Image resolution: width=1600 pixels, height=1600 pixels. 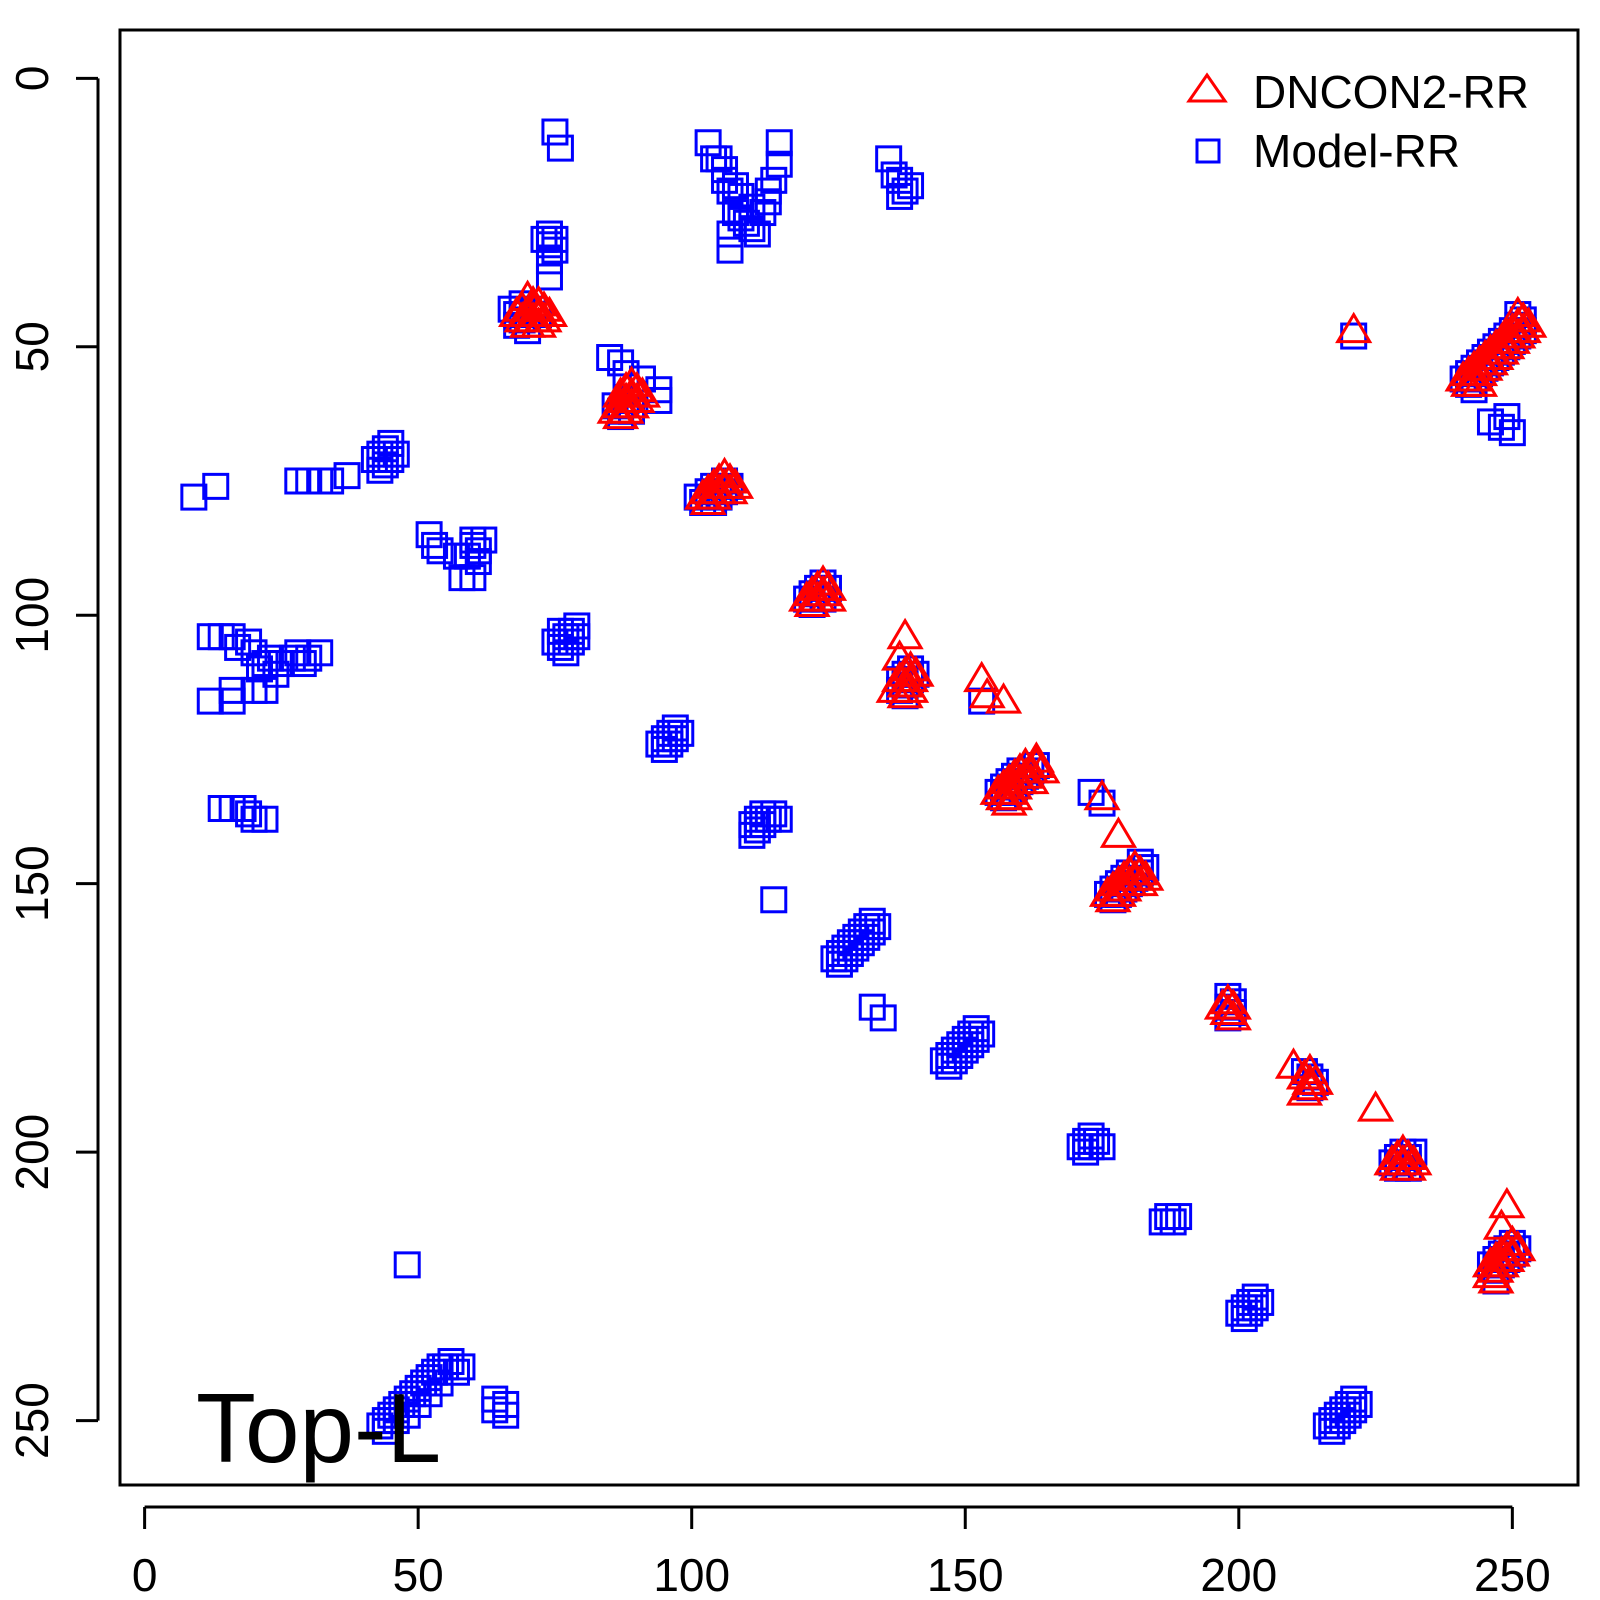 I want to click on y-tick-label: 150, so click(x=32, y=883).